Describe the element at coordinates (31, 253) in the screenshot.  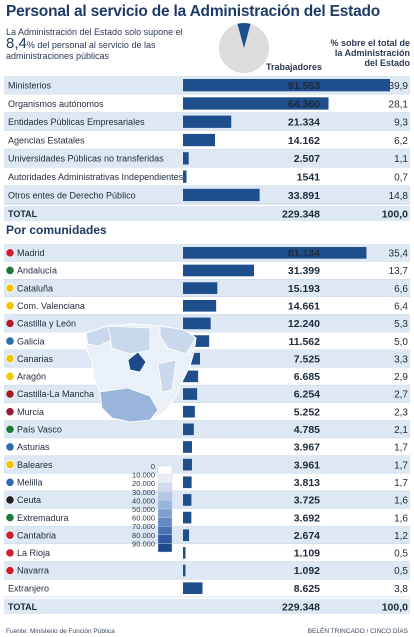
I see `region-category-label: Madrid` at that location.